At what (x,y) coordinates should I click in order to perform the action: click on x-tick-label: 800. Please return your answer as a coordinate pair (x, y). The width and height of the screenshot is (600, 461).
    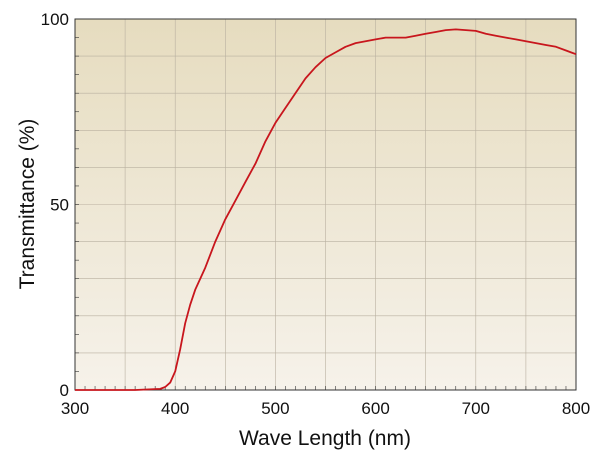
    Looking at the image, I should click on (576, 408).